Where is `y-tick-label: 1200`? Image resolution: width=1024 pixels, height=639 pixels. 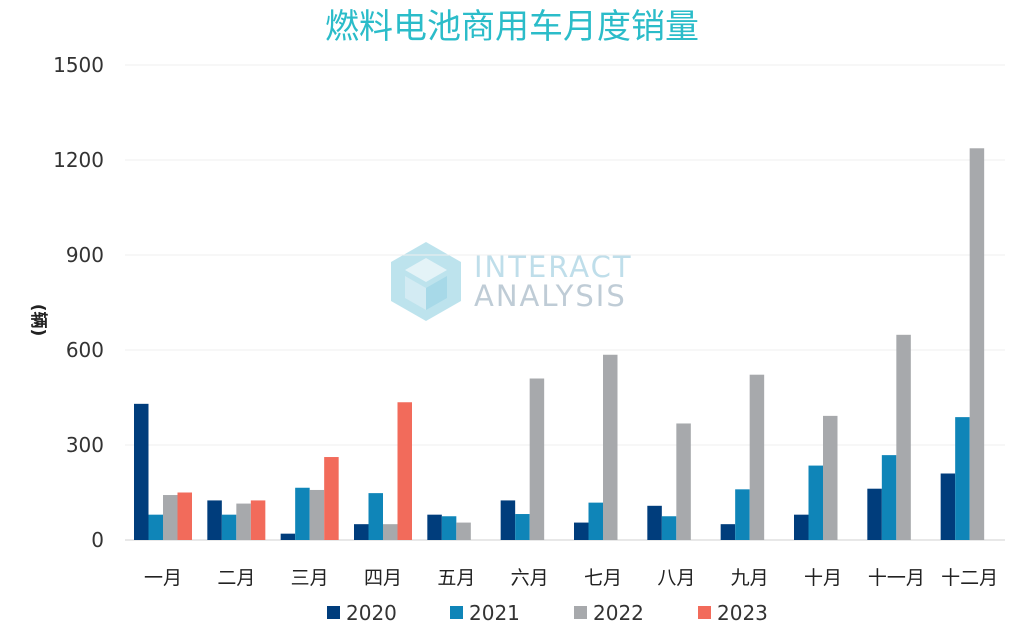
y-tick-label: 1200 is located at coordinates (78, 160).